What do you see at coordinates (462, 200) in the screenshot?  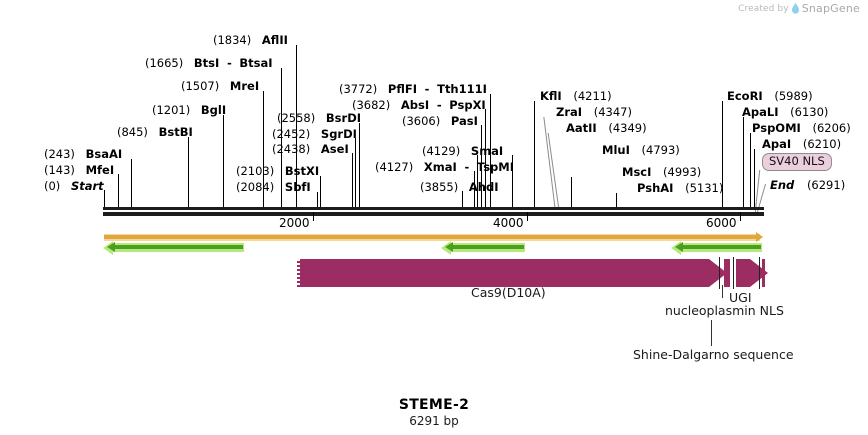 I see `leader-ahdi` at bounding box center [462, 200].